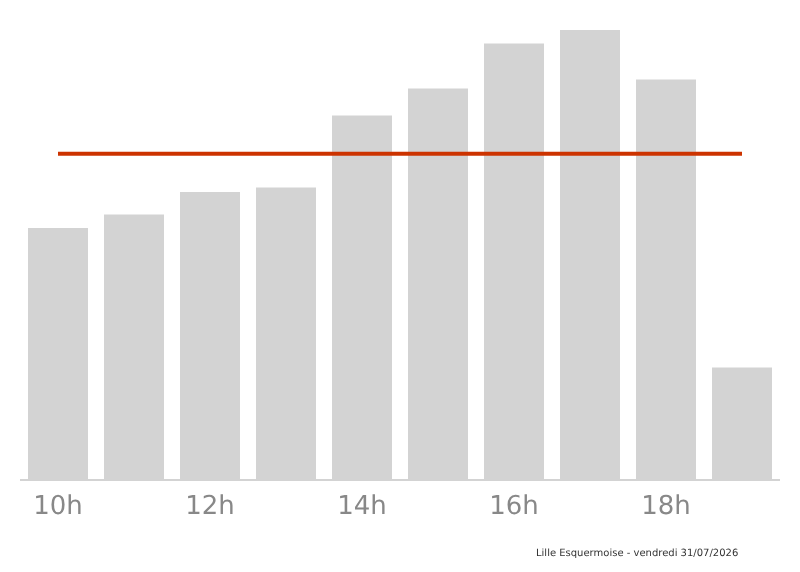 Image resolution: width=800 pixels, height=572 pixels. What do you see at coordinates (666, 507) in the screenshot?
I see `x-tick-label: 18h` at bounding box center [666, 507].